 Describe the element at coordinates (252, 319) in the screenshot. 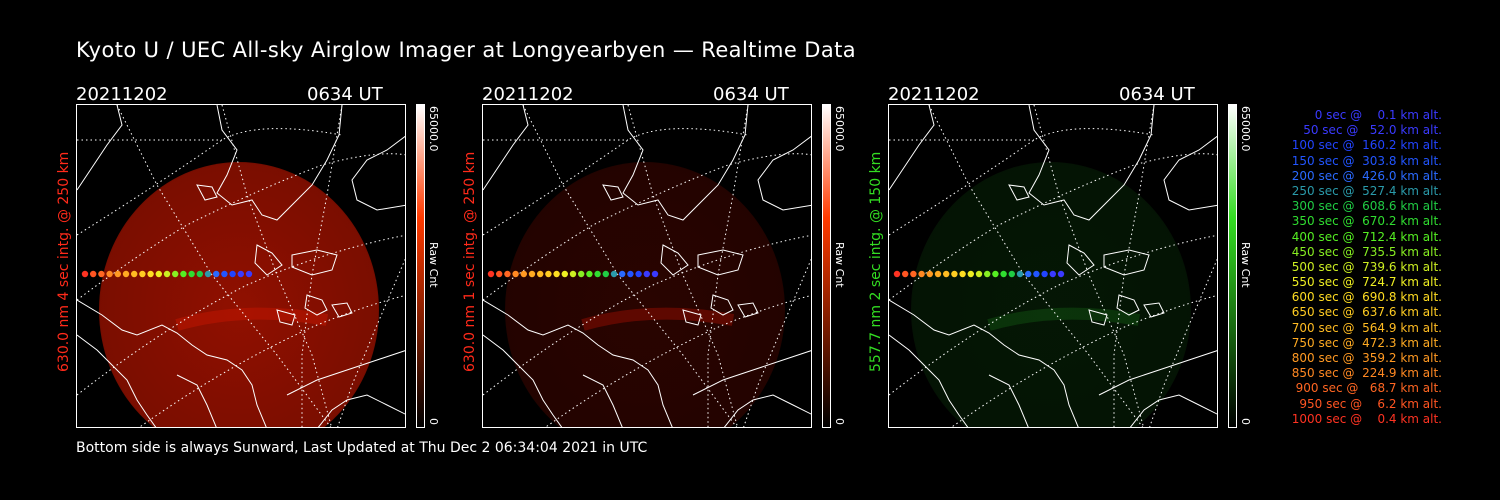

I see `aurora-arc` at that location.